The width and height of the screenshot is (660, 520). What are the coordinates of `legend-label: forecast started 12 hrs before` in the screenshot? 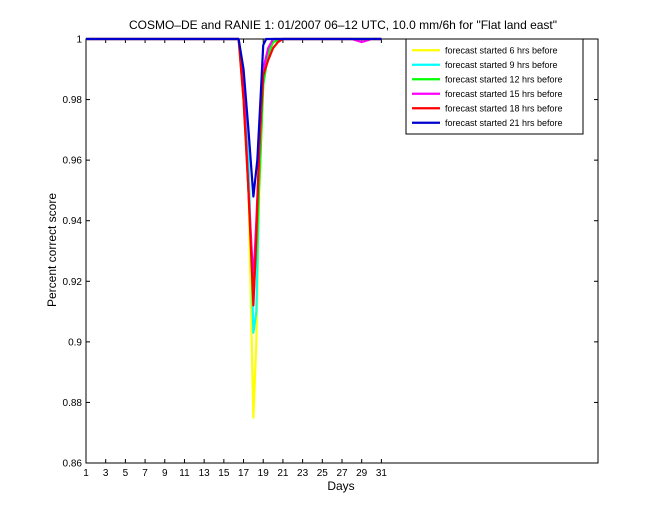 It's located at (504, 79).